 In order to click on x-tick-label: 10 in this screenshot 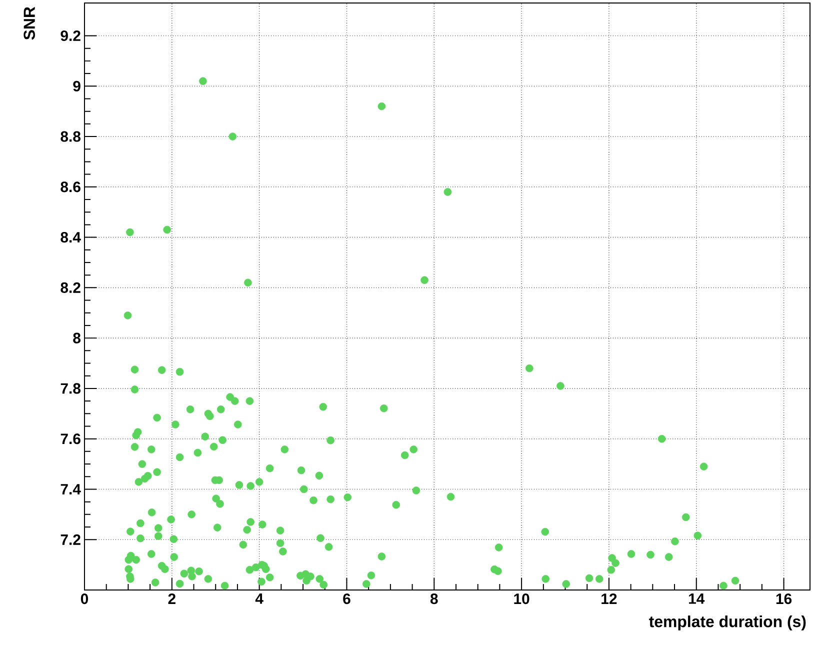, I will do `click(522, 599)`.